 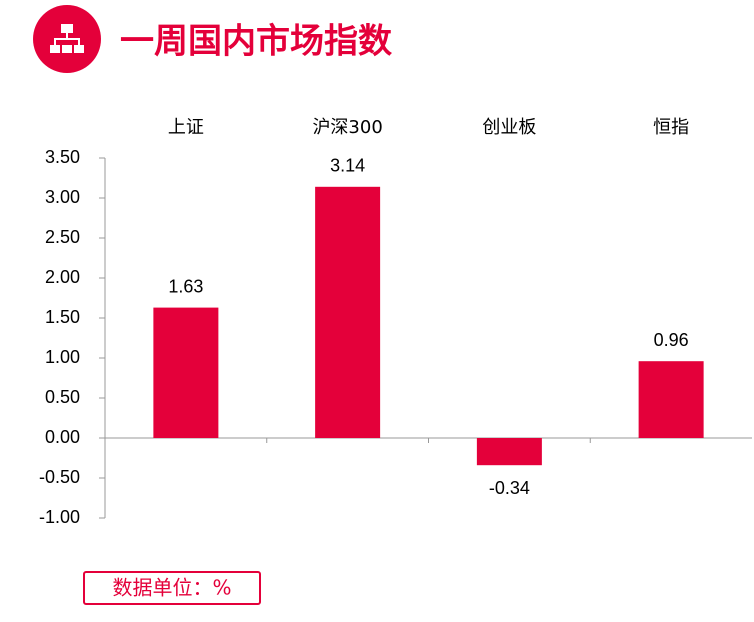 I want to click on header-icon, so click(x=67, y=39).